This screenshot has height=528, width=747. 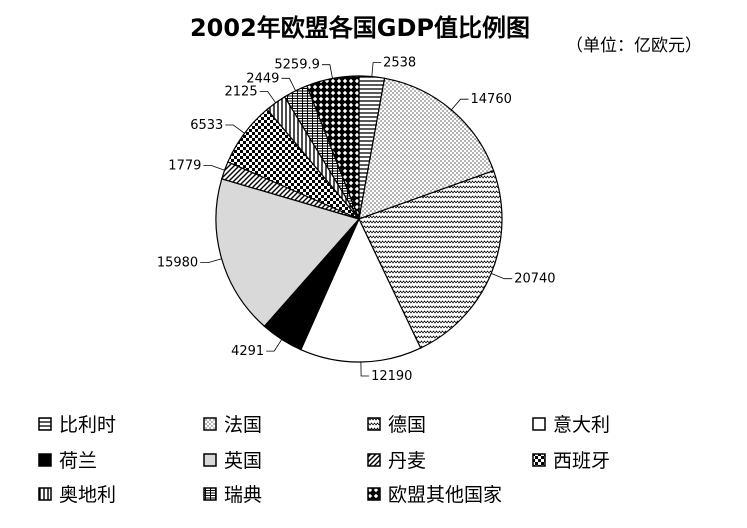 What do you see at coordinates (491, 99) in the screenshot?
I see `data-label-1: 14760` at bounding box center [491, 99].